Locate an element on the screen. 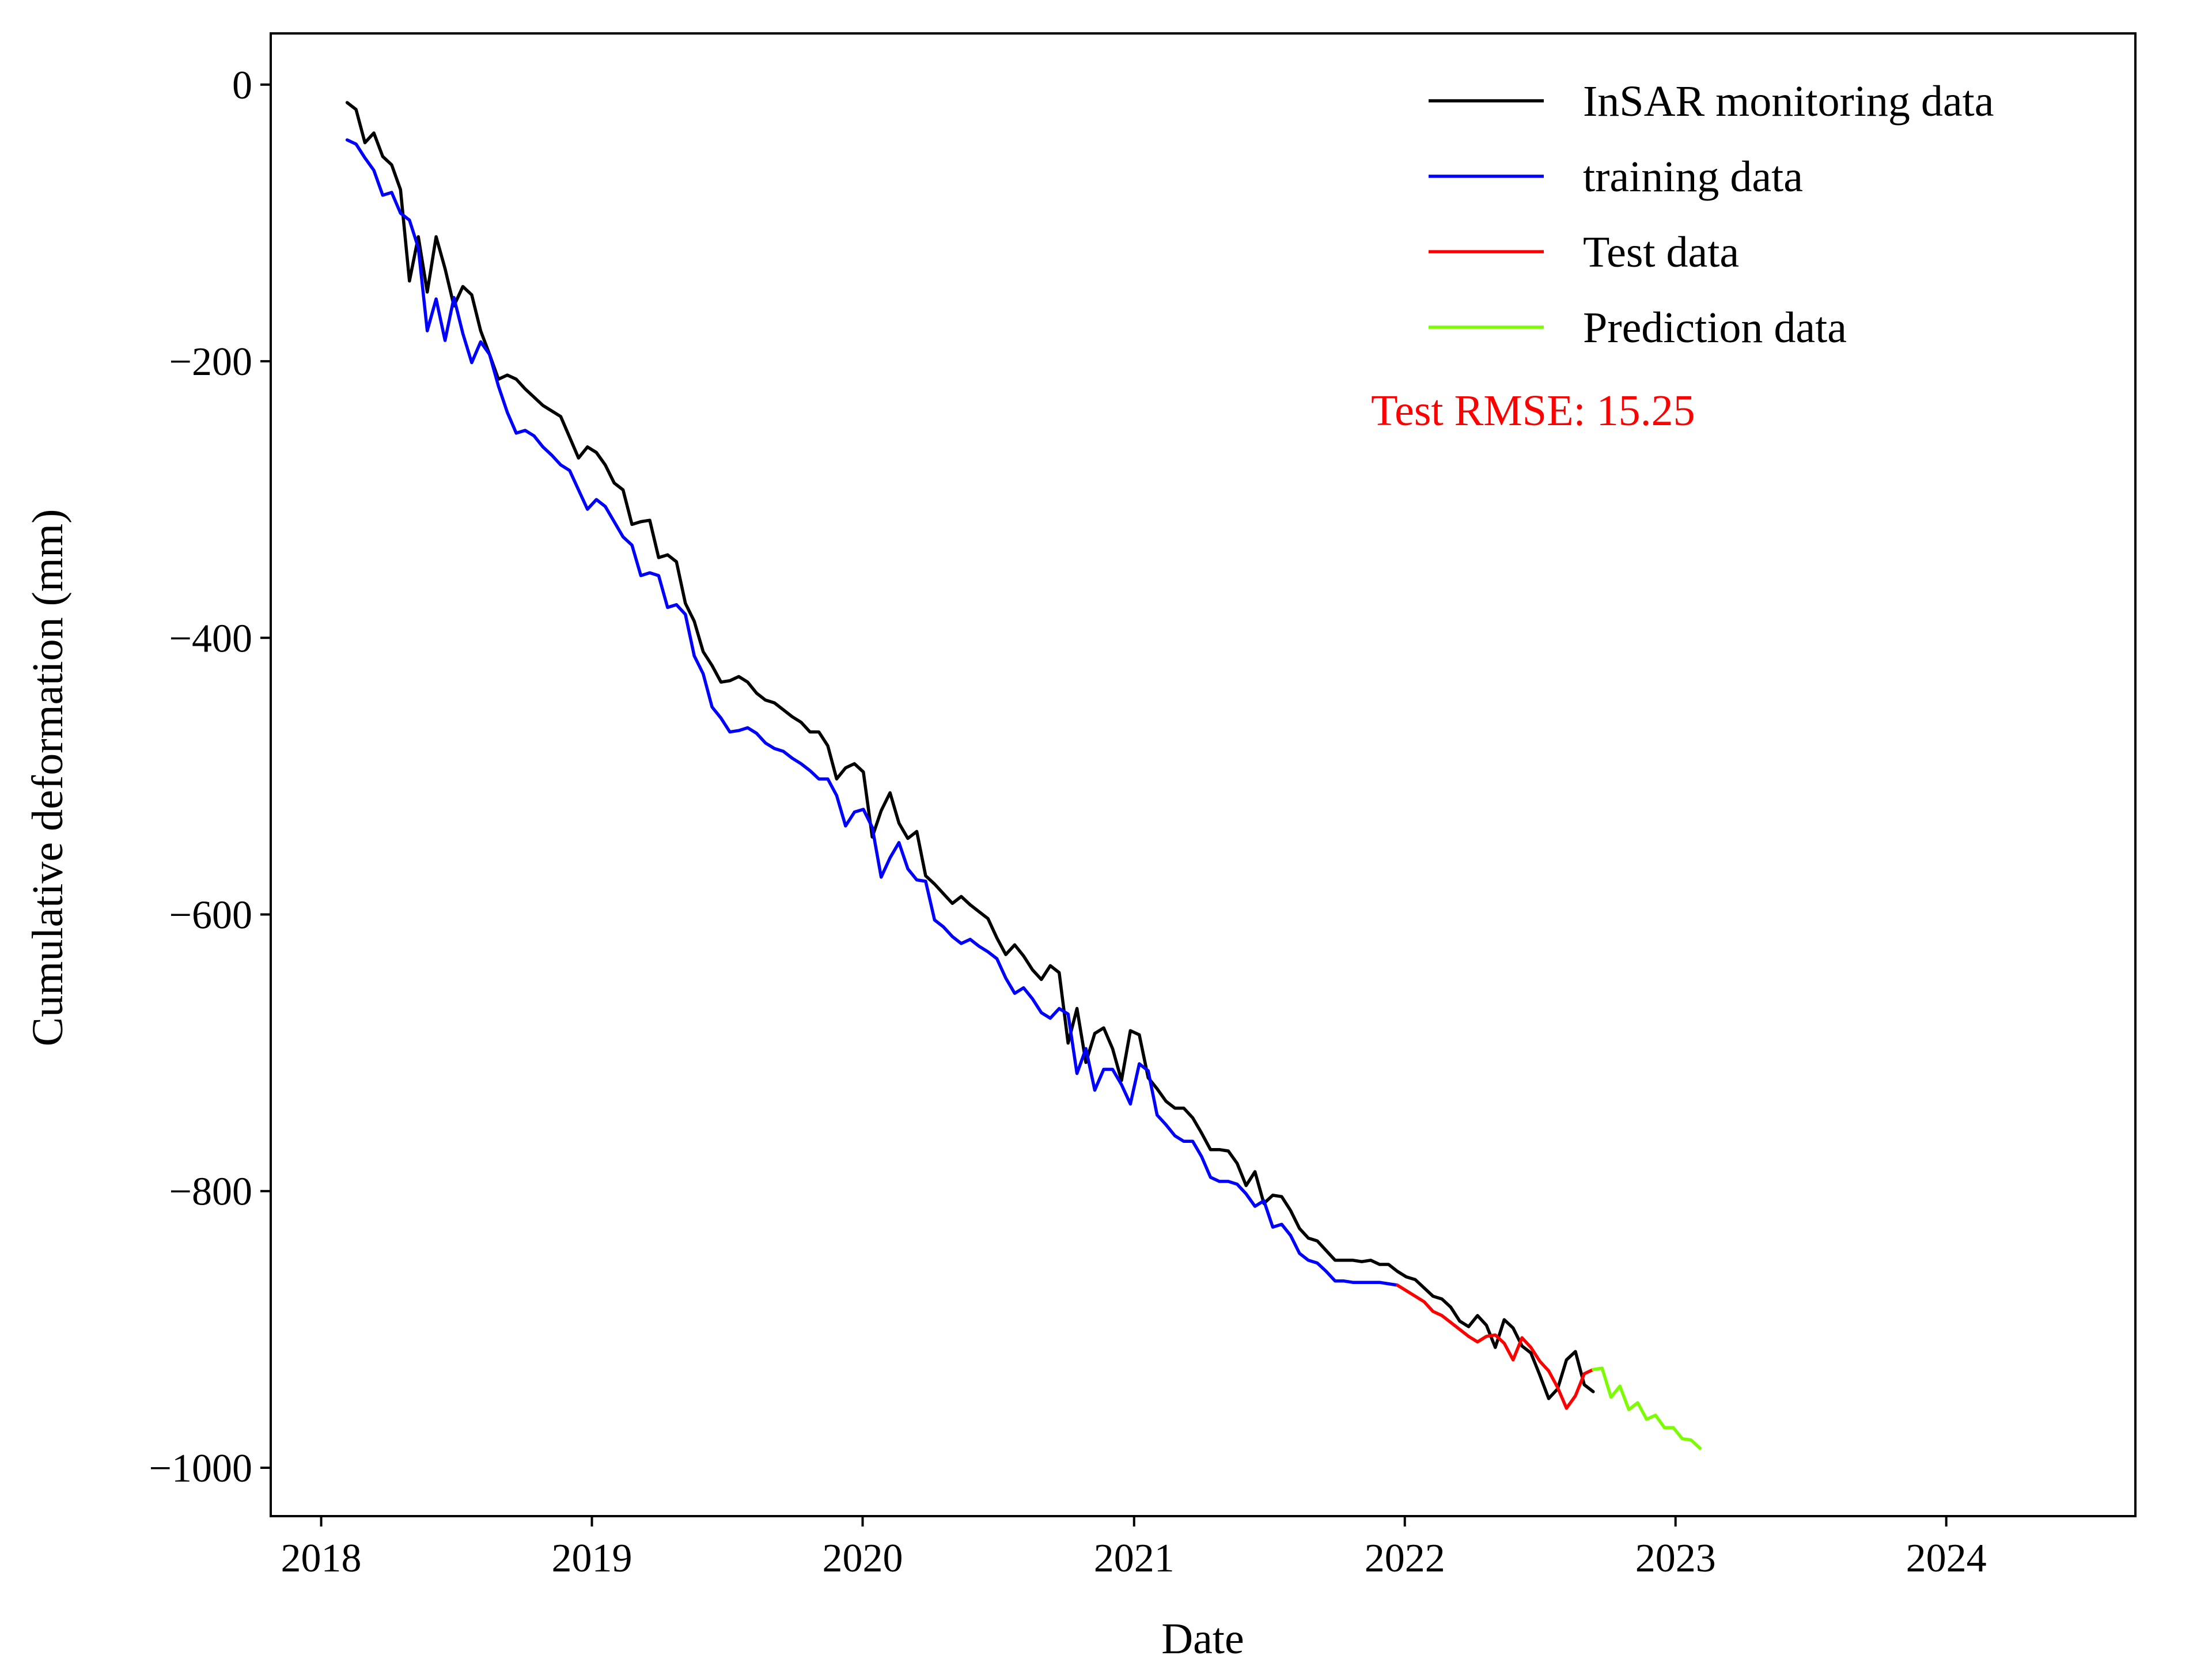 The image size is (2212, 1659). legend-label: InSAR monitoring data is located at coordinates (1788, 101).